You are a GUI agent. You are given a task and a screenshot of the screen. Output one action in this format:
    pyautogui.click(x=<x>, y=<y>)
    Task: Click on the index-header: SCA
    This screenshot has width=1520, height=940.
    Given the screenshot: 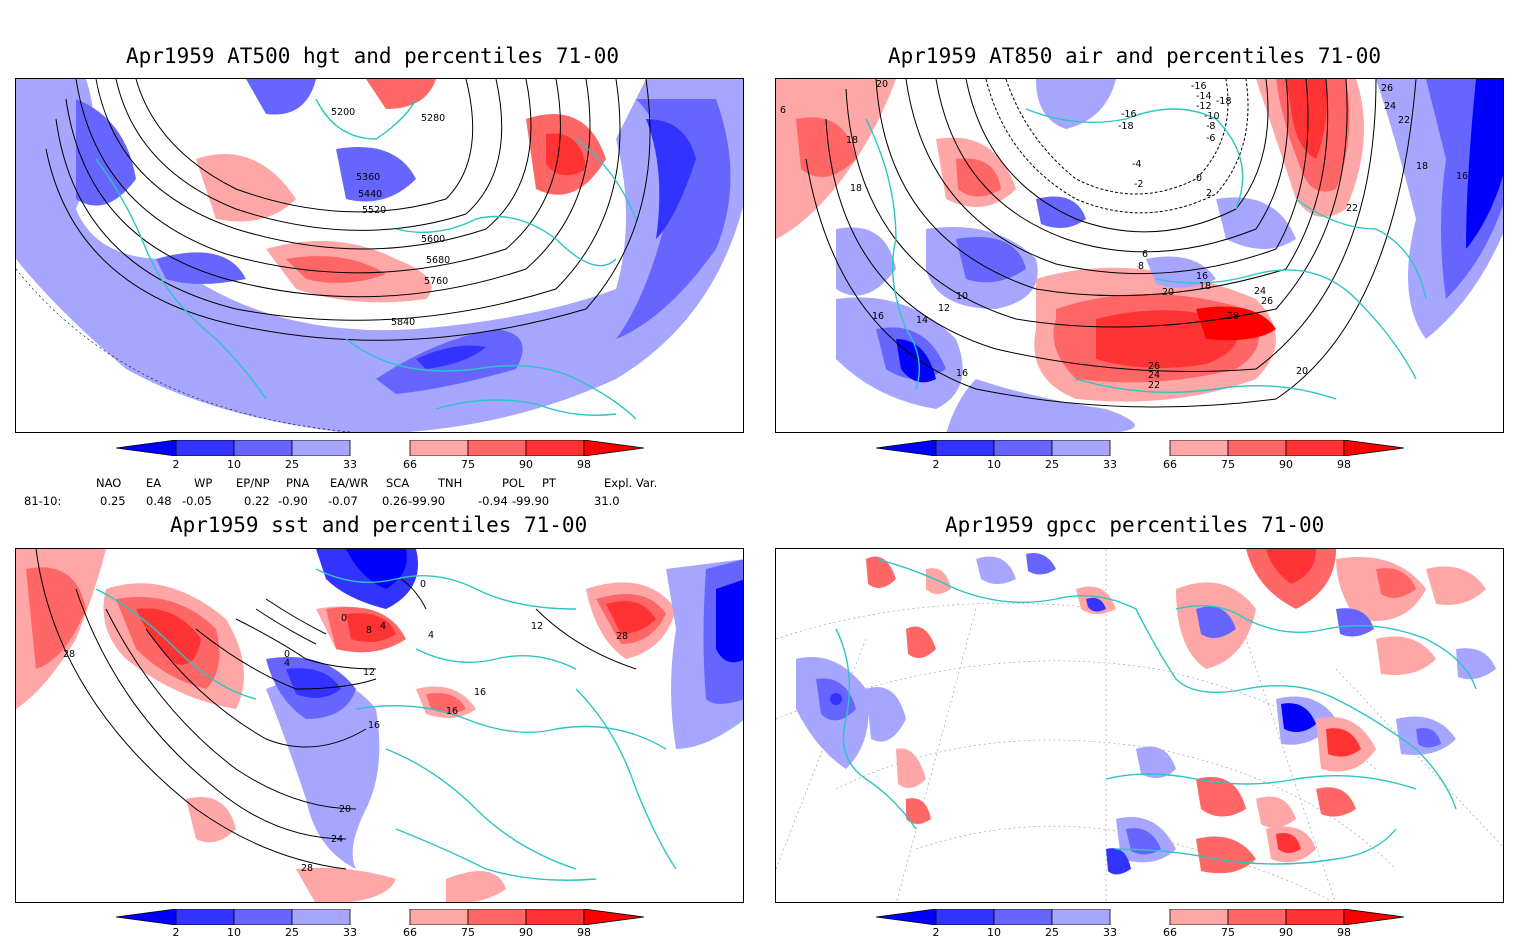 What is the action you would take?
    pyautogui.click(x=398, y=483)
    